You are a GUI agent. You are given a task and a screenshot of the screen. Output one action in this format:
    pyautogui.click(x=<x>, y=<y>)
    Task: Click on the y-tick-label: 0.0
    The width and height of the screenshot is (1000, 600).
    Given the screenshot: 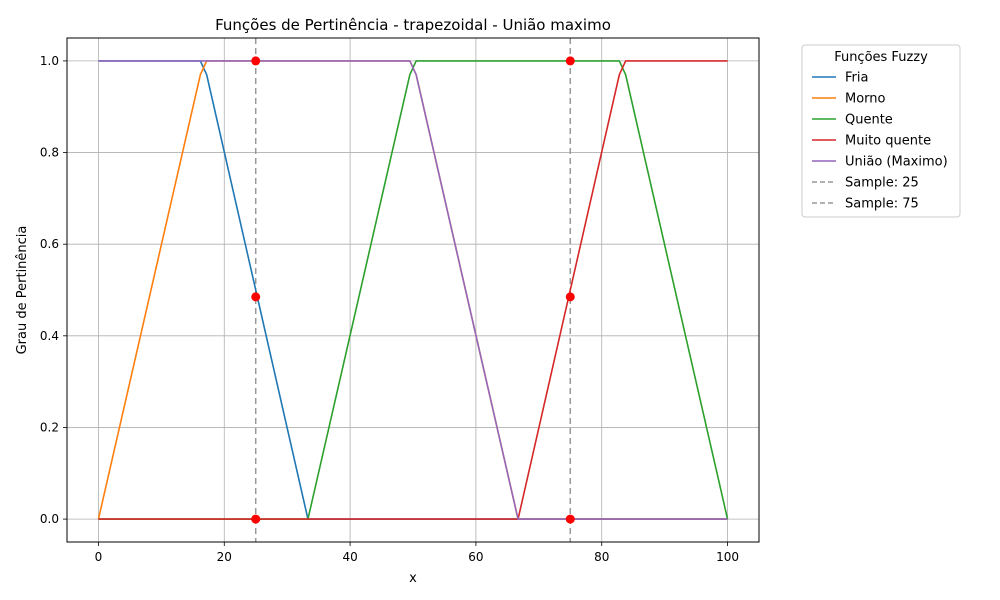 What is the action you would take?
    pyautogui.click(x=49, y=519)
    